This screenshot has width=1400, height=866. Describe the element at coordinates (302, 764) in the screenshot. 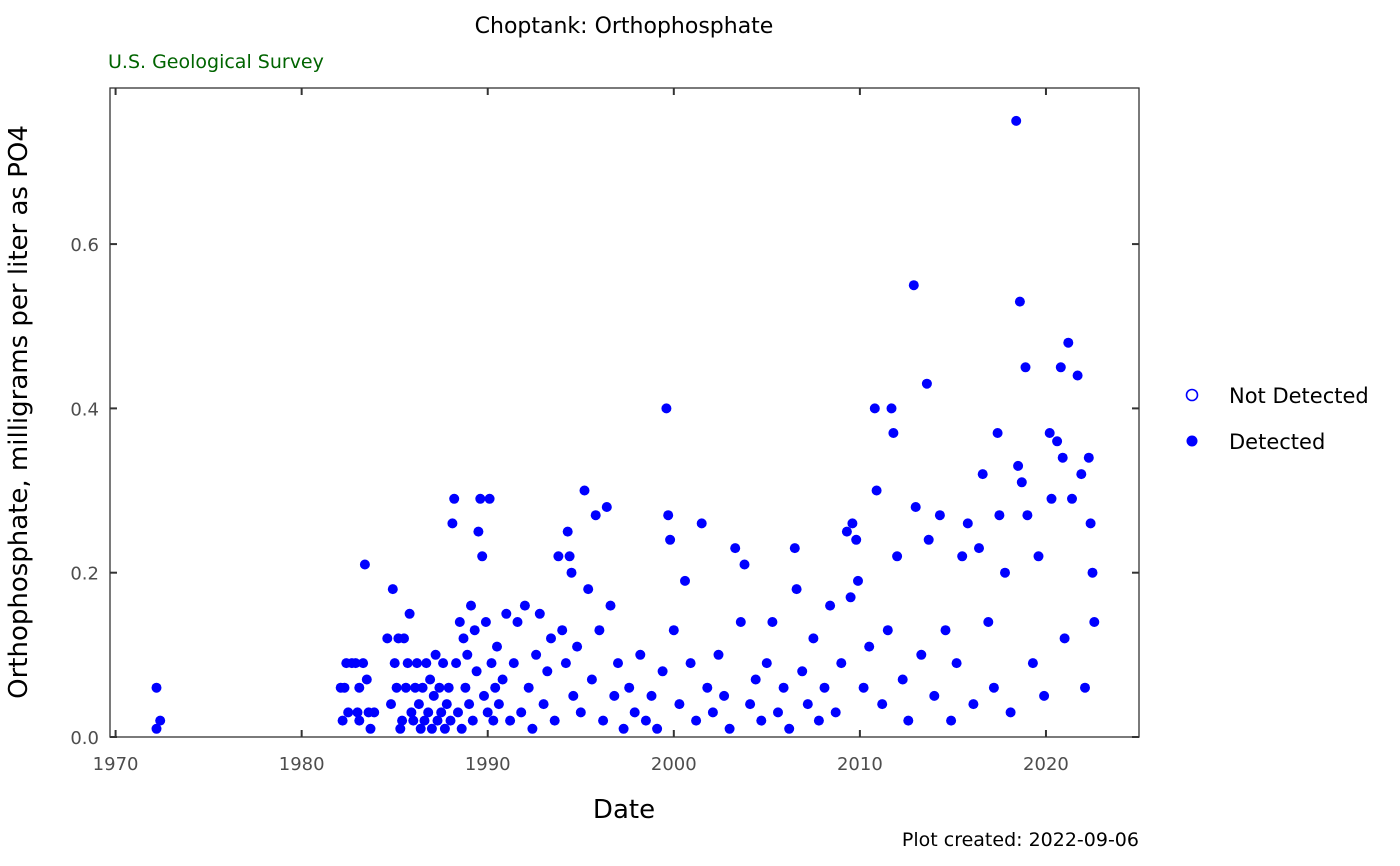

I see `x-tick-label-1980: 1980` at that location.